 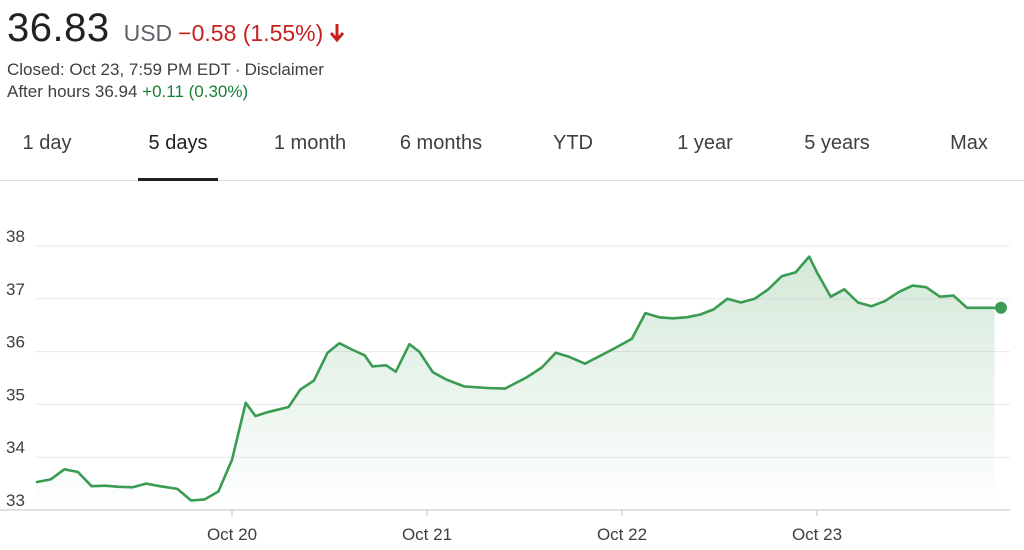 I want to click on y-tick-label: 33, so click(x=15, y=500).